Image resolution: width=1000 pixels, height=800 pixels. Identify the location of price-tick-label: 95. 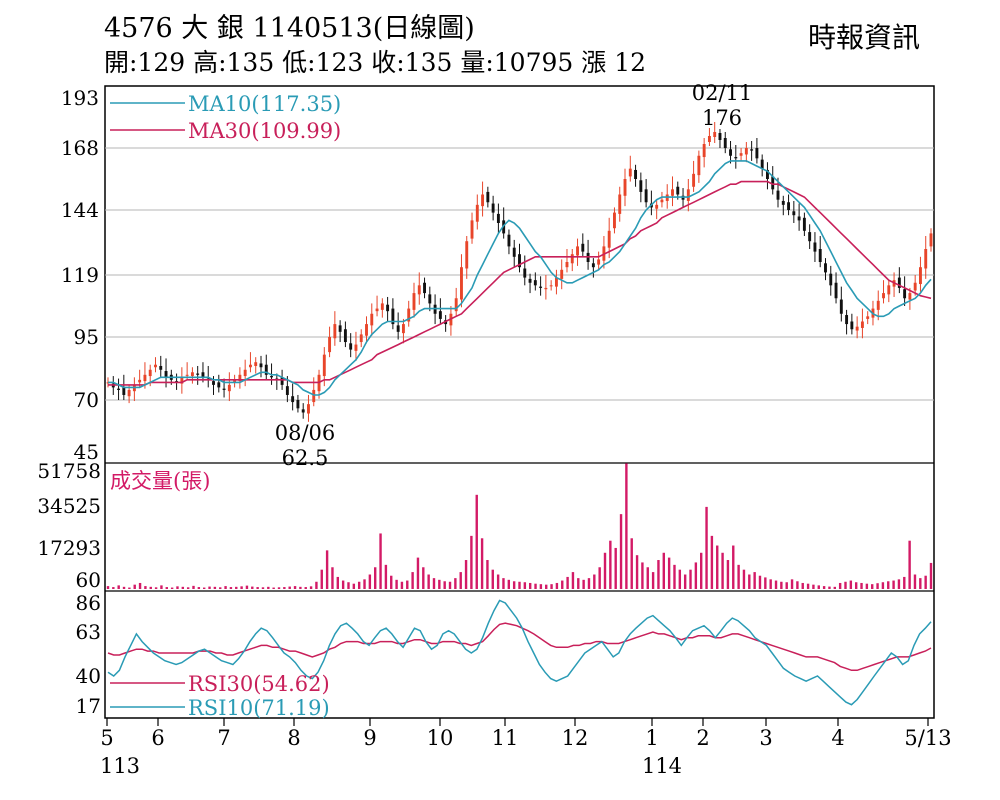
(86, 337).